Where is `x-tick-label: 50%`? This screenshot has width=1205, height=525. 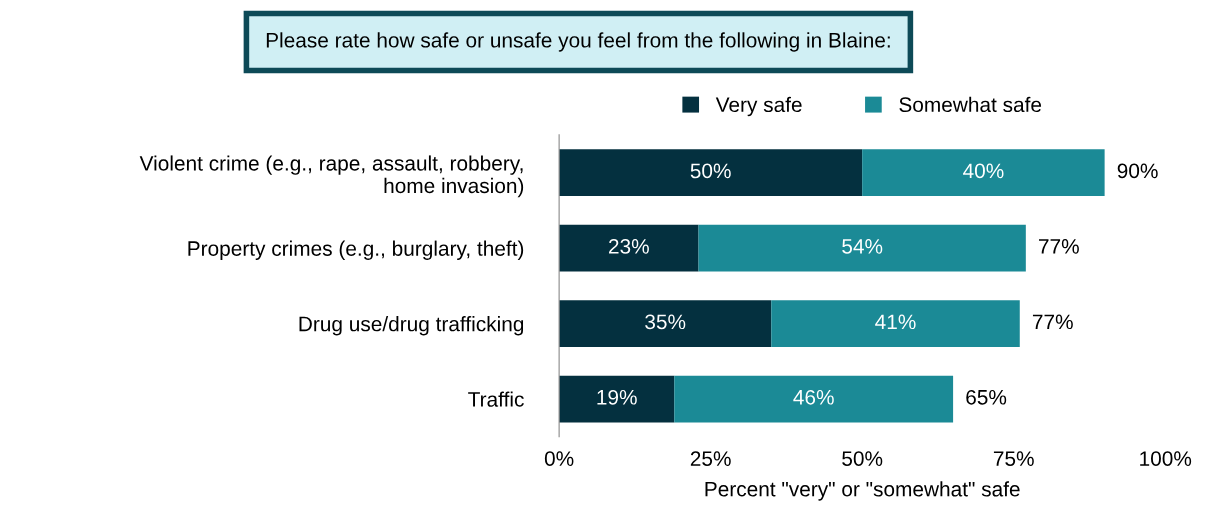
x-tick-label: 50% is located at coordinates (862, 458).